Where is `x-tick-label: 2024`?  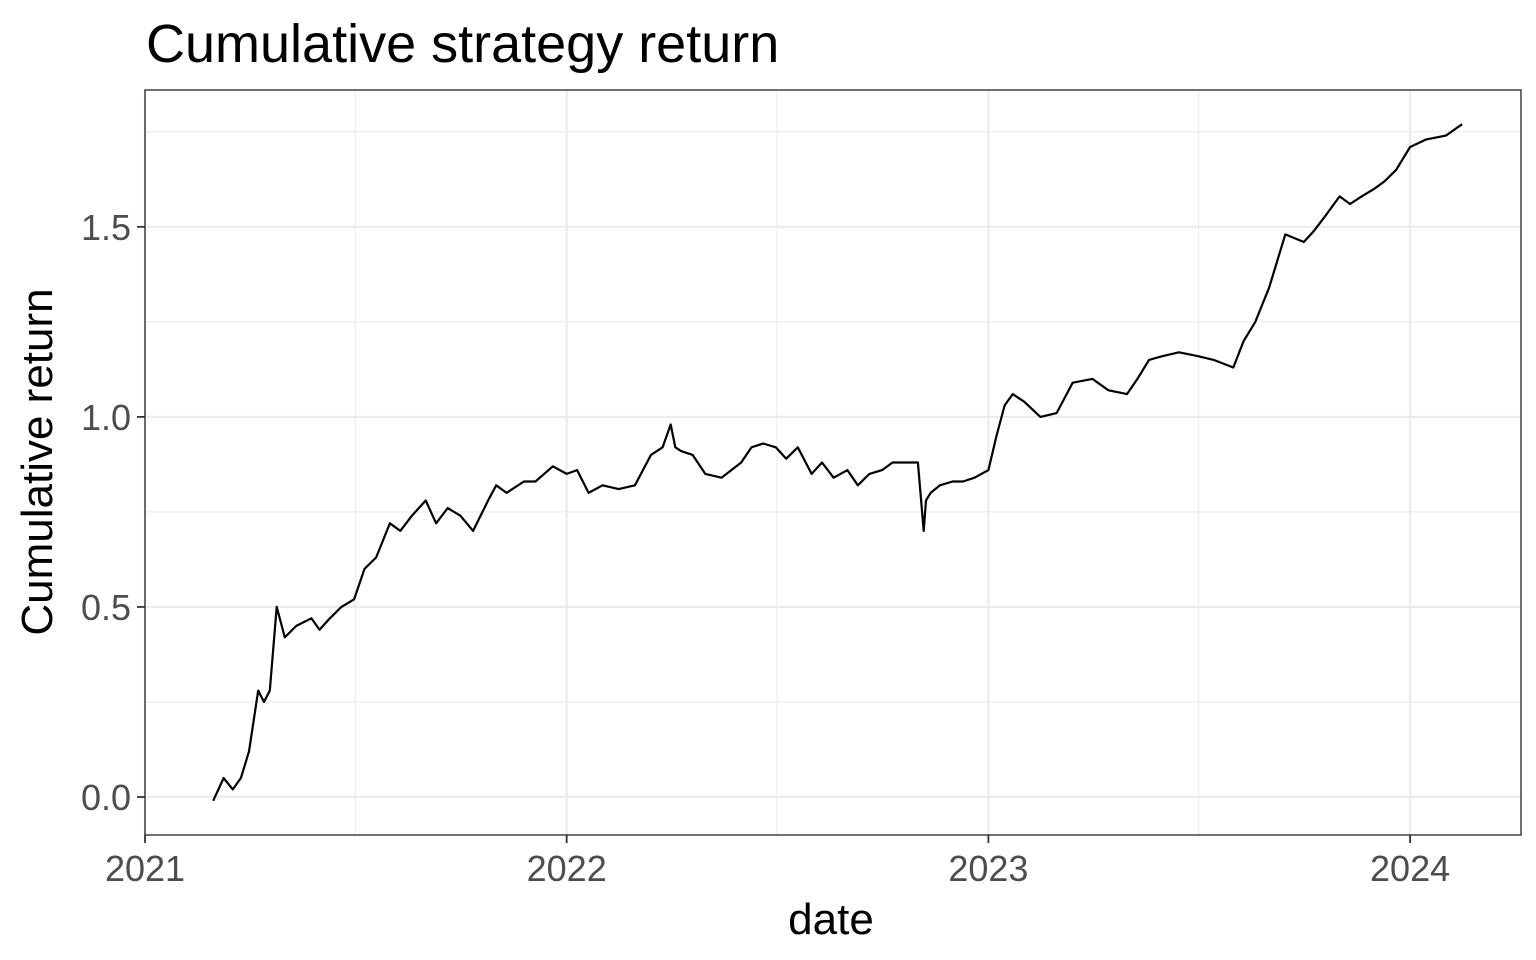 x-tick-label: 2024 is located at coordinates (1410, 868).